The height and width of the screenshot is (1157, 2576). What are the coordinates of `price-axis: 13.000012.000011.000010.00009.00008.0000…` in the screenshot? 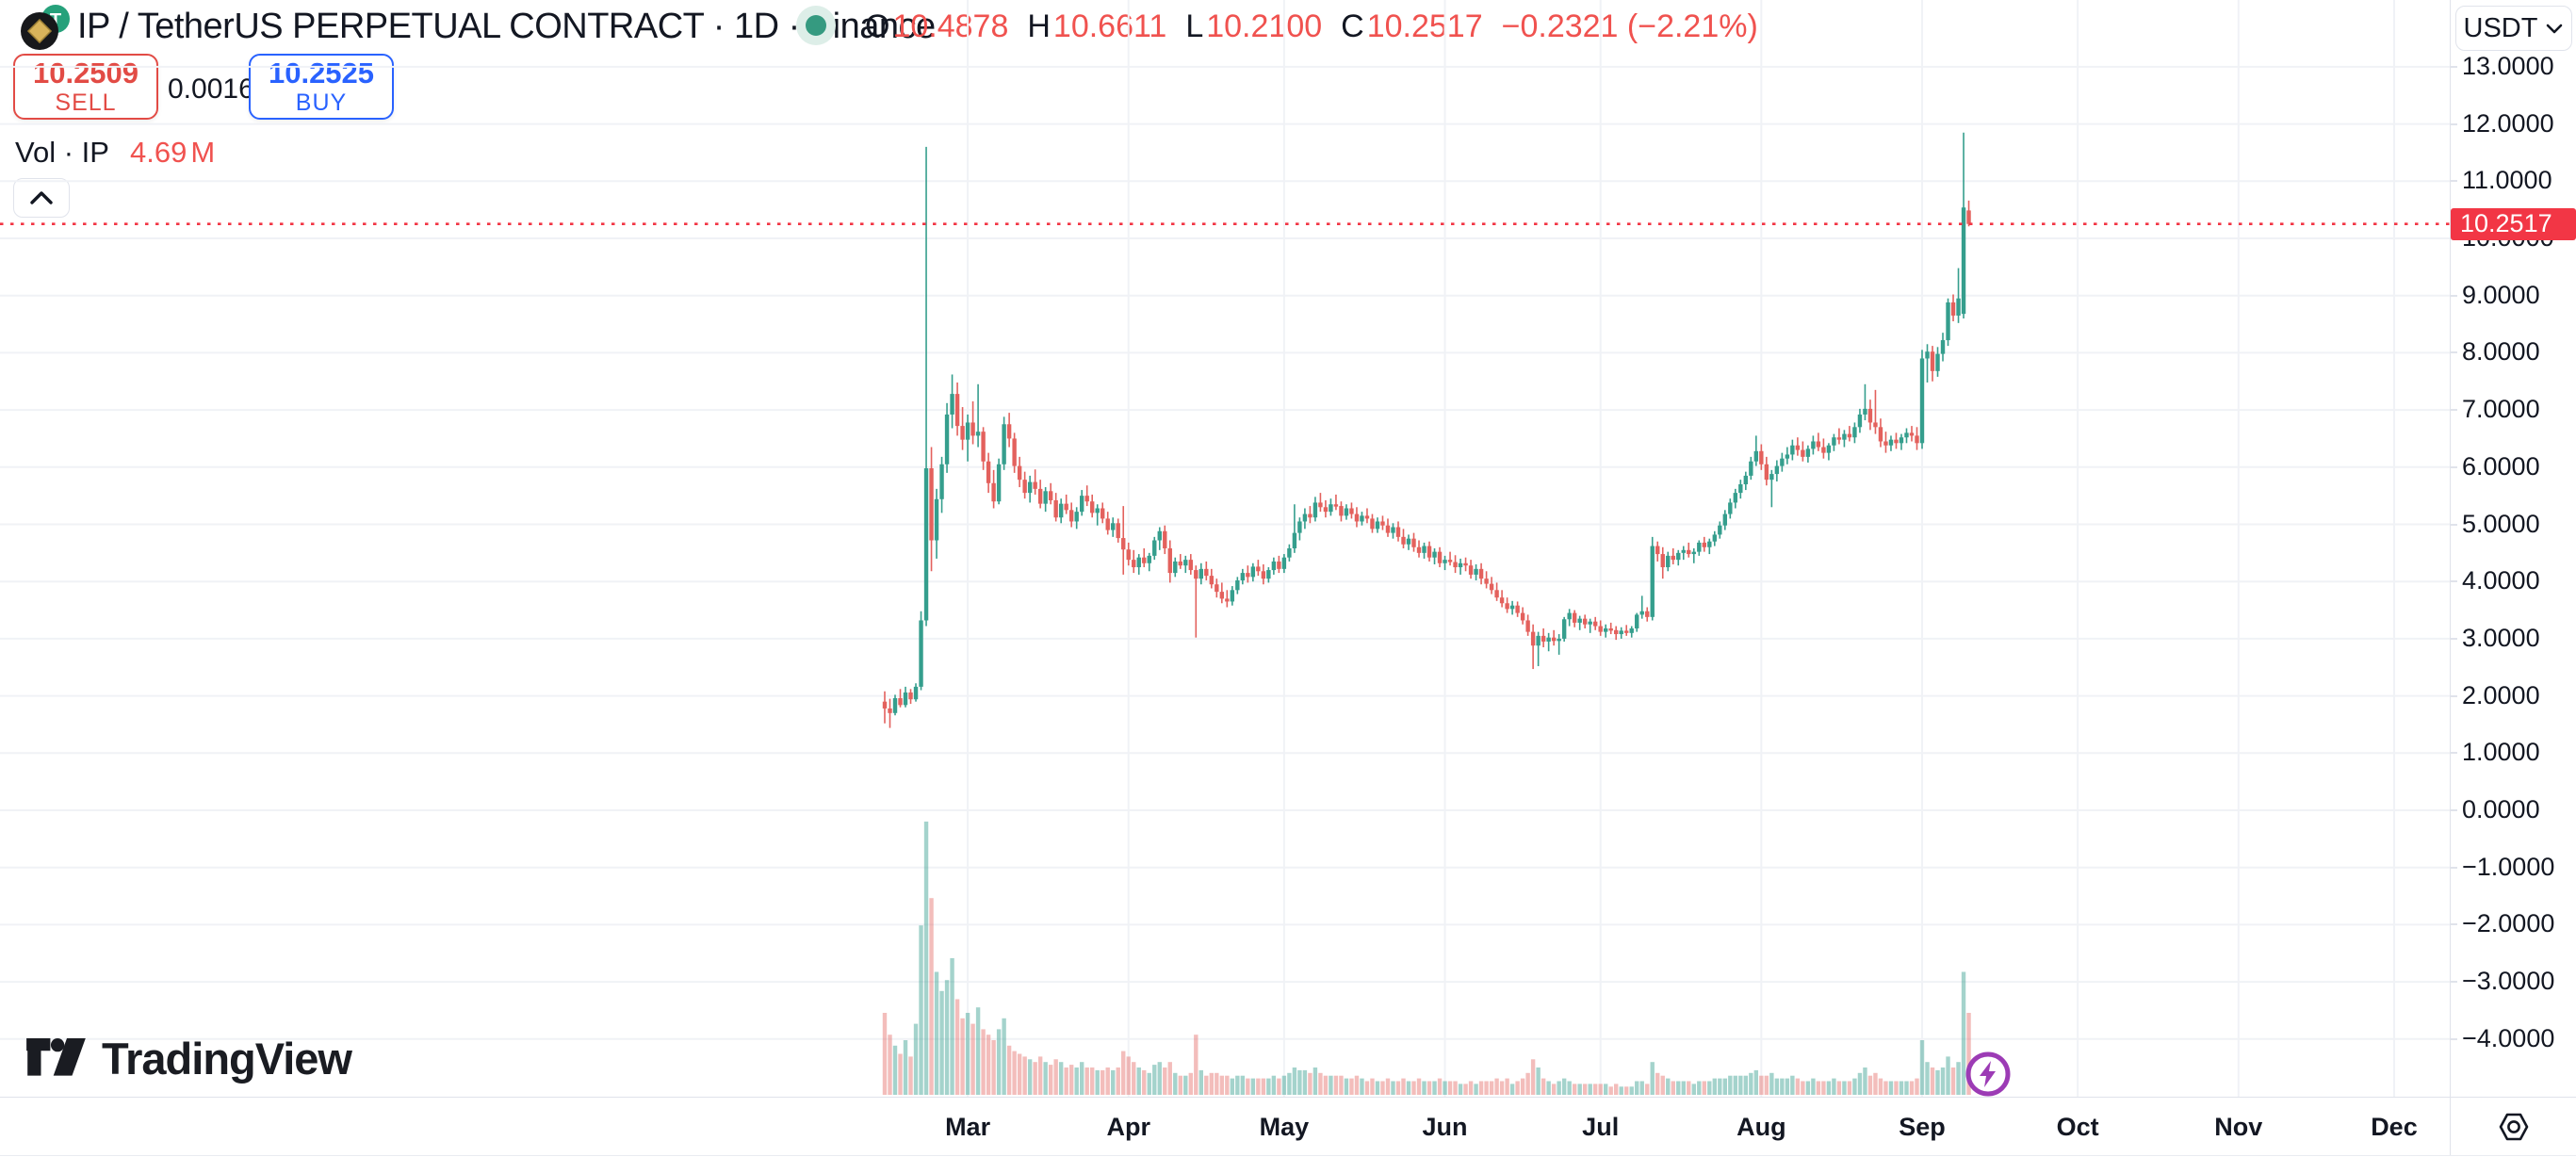 It's located at (2513, 548).